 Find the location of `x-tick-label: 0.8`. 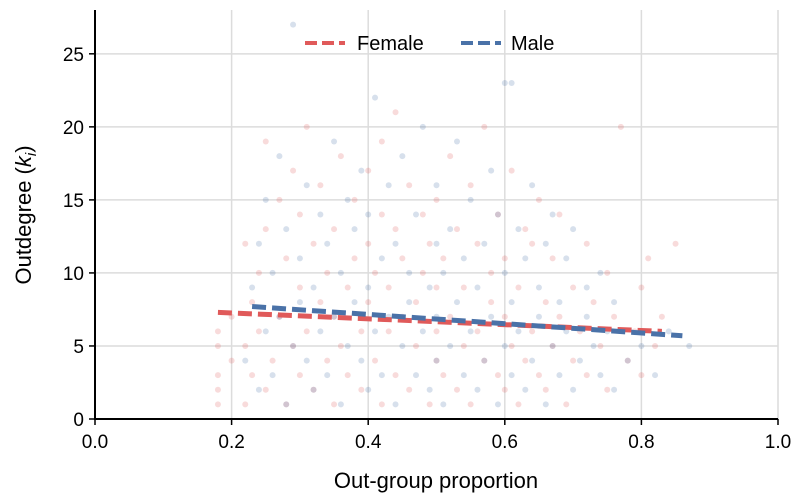

x-tick-label: 0.8 is located at coordinates (641, 442).